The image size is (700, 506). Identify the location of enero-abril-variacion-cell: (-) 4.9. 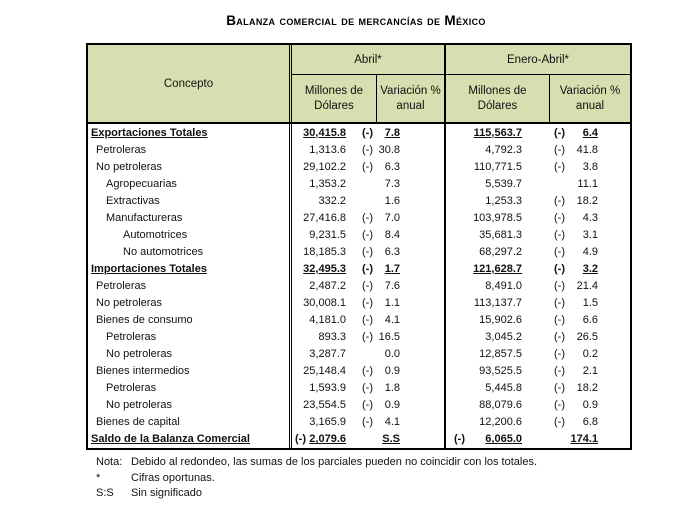
(578, 252).